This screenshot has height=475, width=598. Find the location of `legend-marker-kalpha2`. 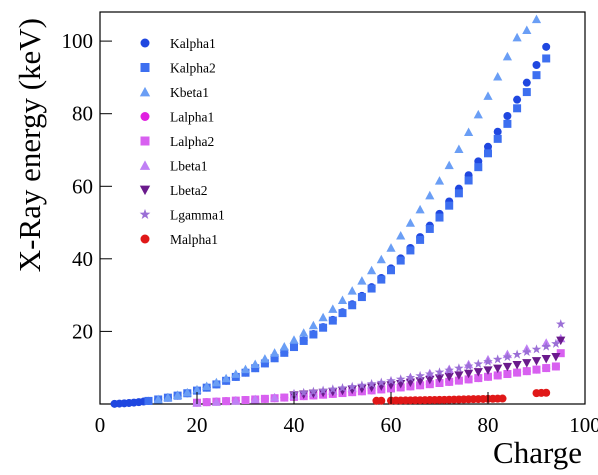

legend-marker-kalpha2 is located at coordinates (145, 67).